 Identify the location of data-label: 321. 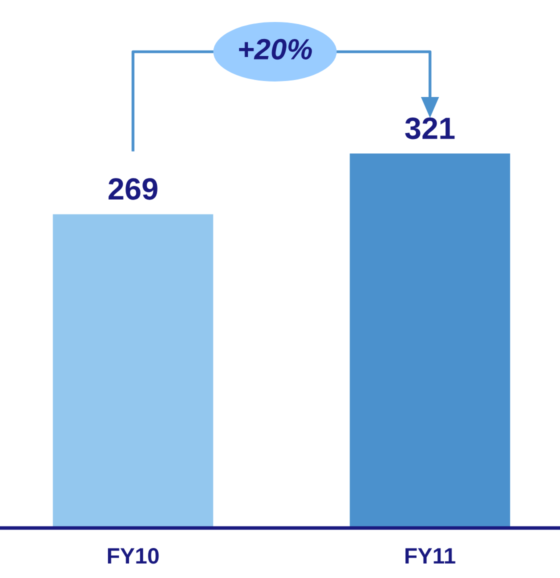
(430, 129).